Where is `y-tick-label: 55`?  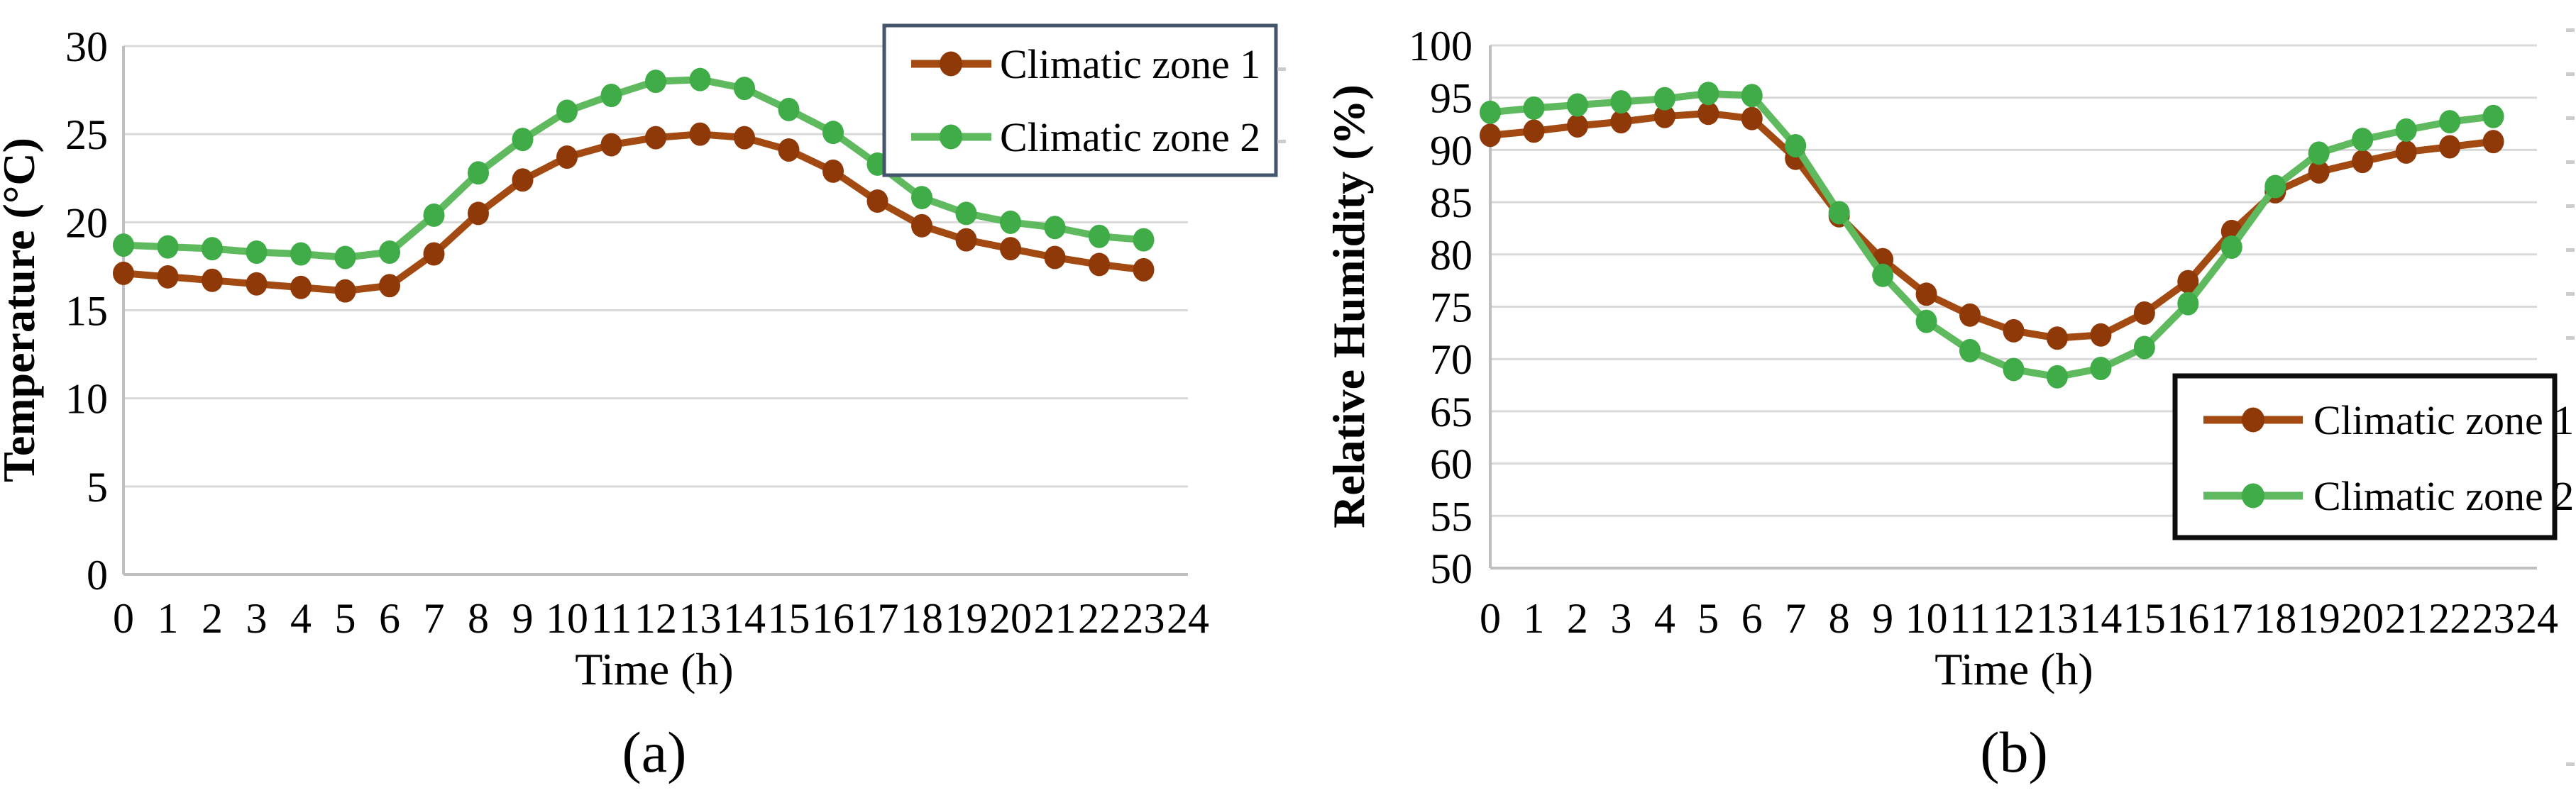
y-tick-label: 55 is located at coordinates (1451, 516).